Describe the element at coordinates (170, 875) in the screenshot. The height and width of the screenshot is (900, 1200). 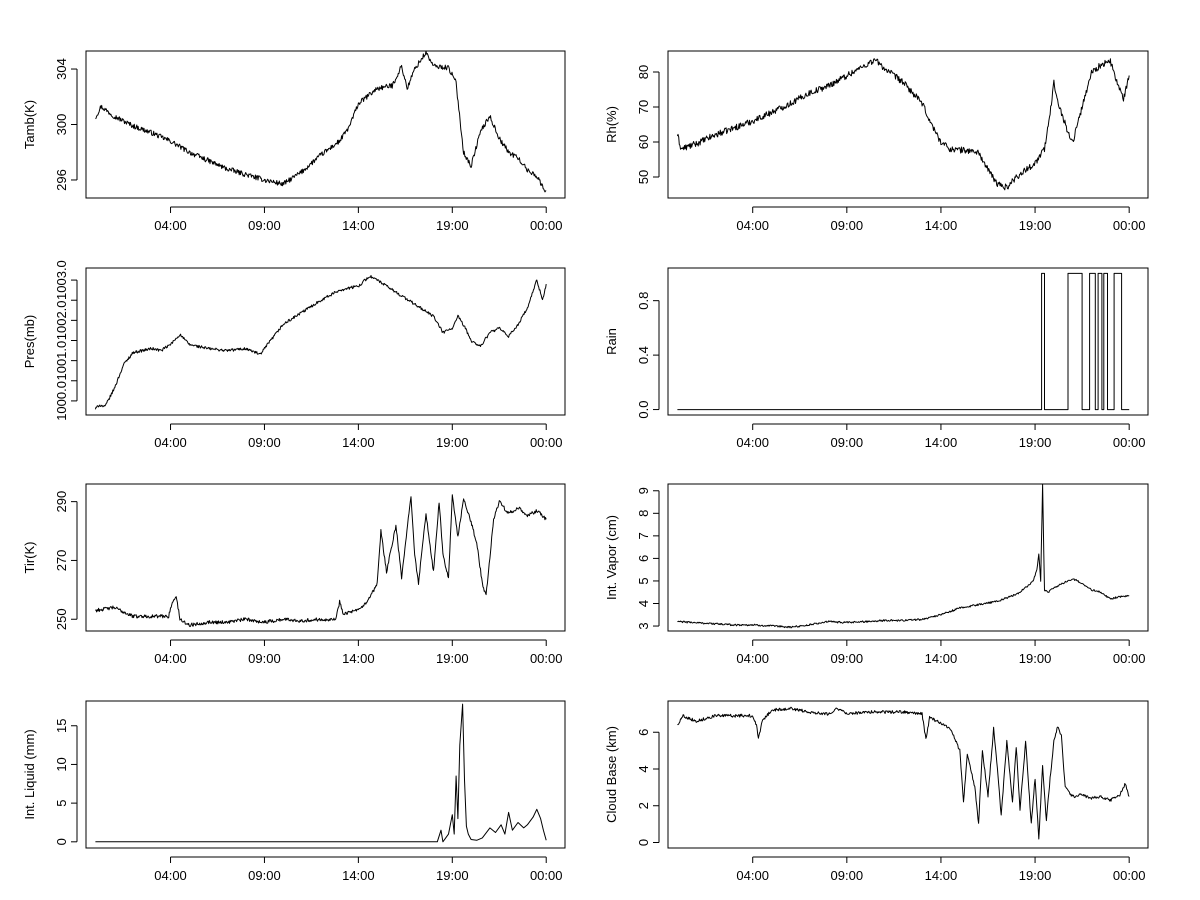
I see `panel-7-x-tick-label: 04:00` at that location.